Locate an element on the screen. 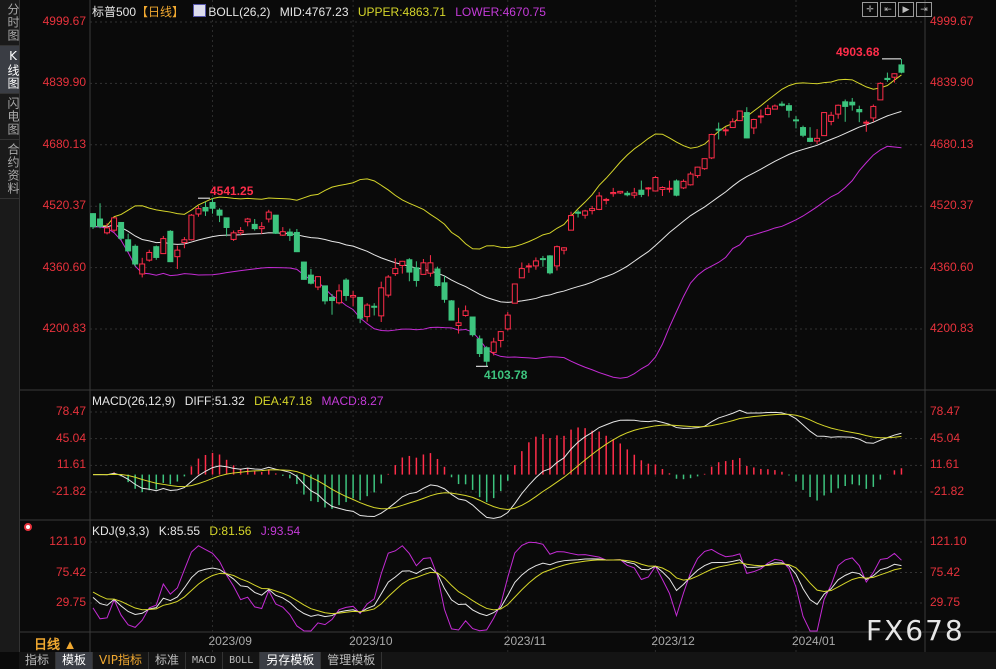 Image resolution: width=996 pixels, height=669 pixels. sidebar-tab-contract-info: 合约资料 is located at coordinates (10, 169).